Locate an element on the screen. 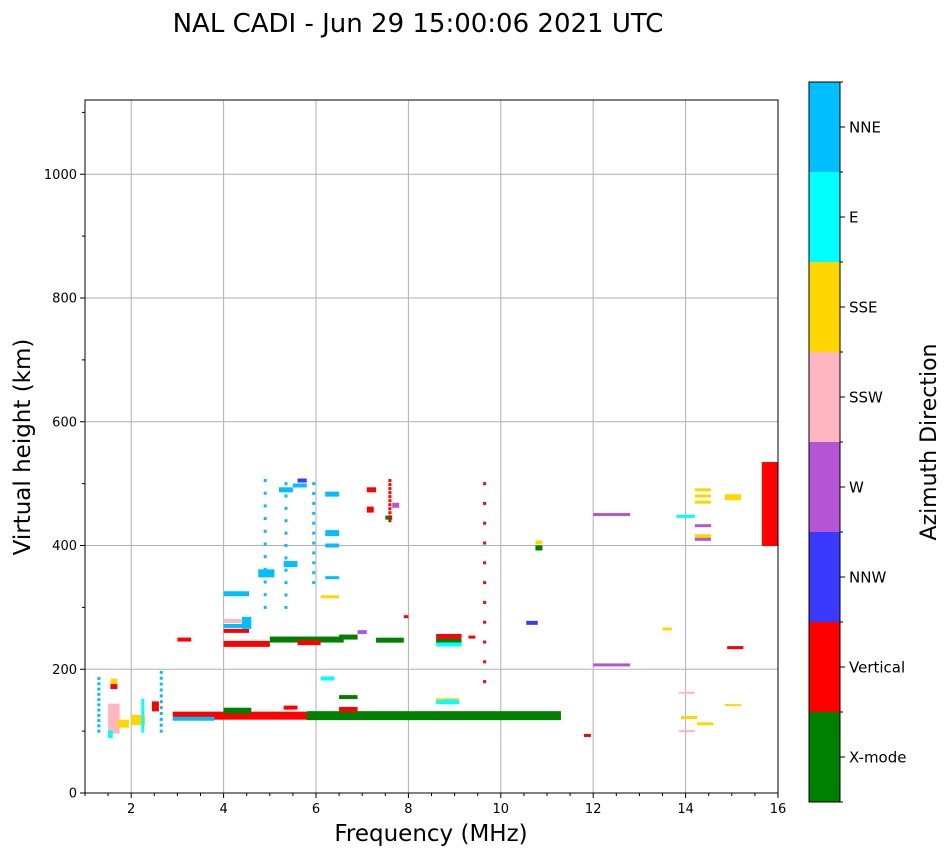 This screenshot has height=856, width=951. colorbar: X-mode Vertical NNW W SSW SSE E NNE is located at coordinates (857, 442).